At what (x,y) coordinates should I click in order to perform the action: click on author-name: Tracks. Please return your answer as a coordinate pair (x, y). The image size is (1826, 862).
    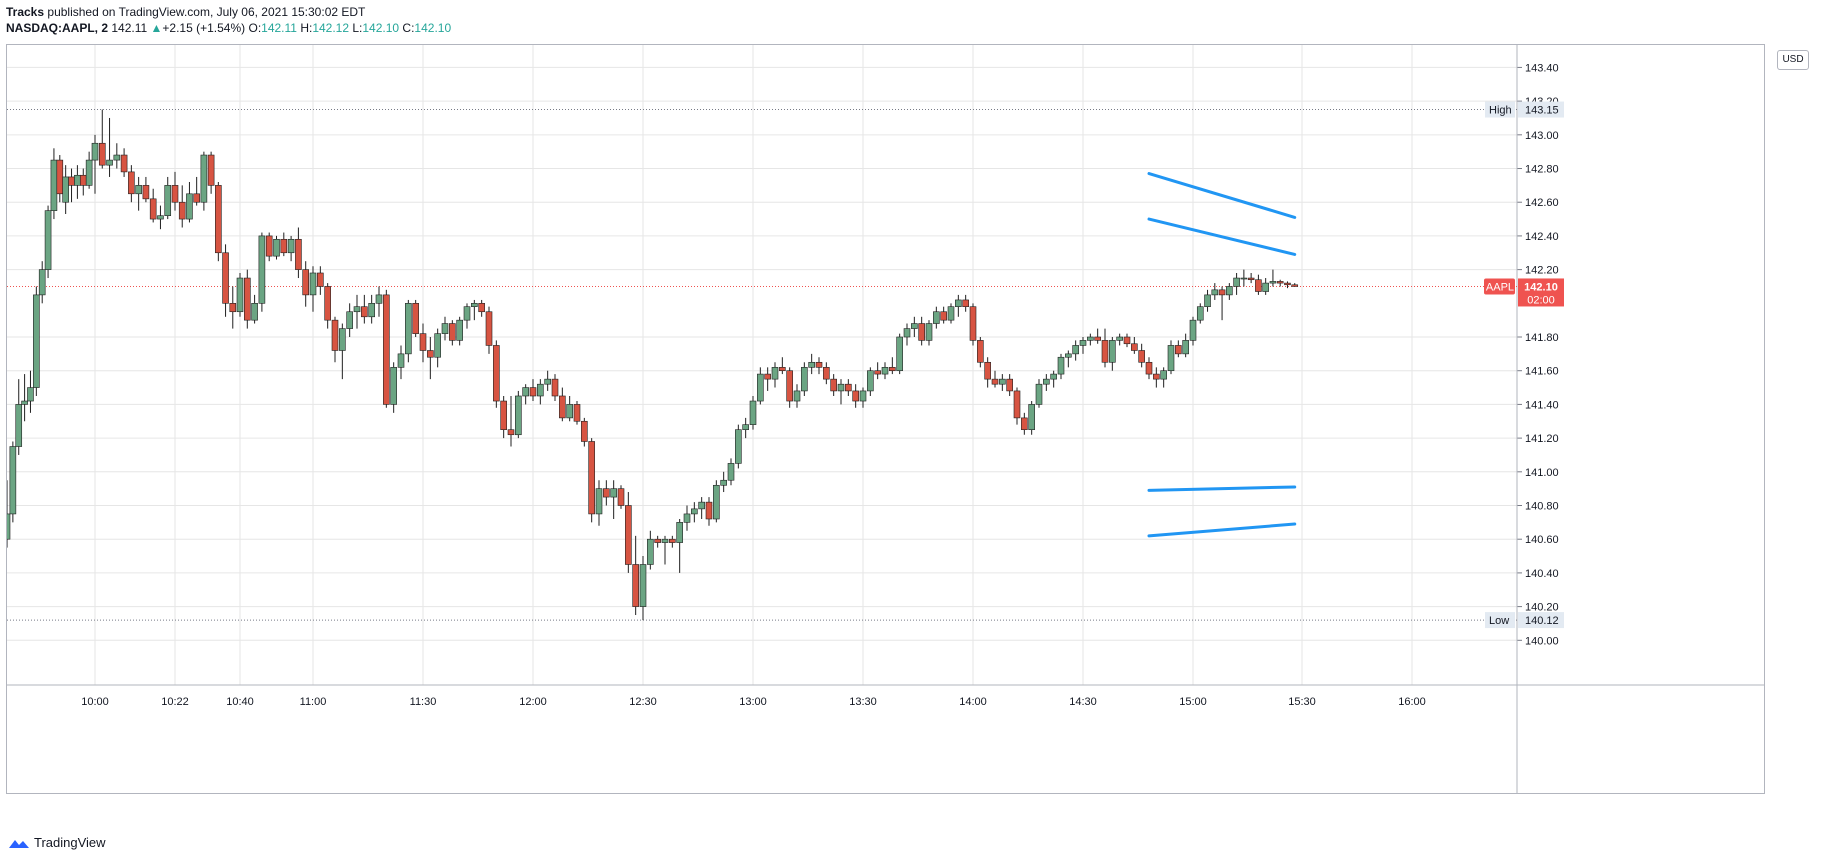
    Looking at the image, I should click on (25, 12).